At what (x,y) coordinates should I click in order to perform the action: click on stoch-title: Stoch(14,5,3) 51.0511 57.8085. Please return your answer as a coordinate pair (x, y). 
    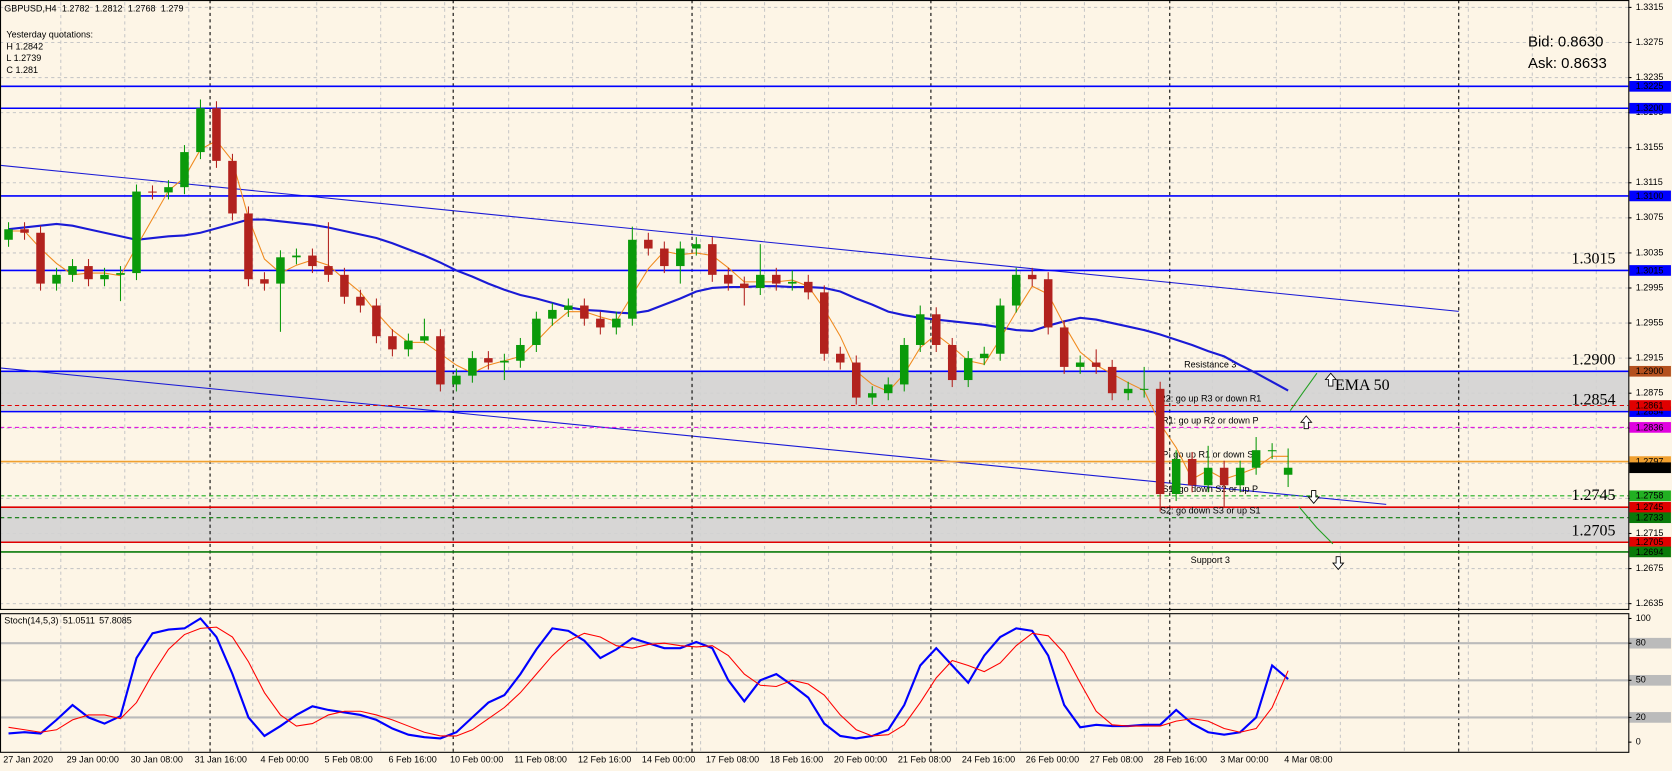
    Looking at the image, I should click on (68, 621).